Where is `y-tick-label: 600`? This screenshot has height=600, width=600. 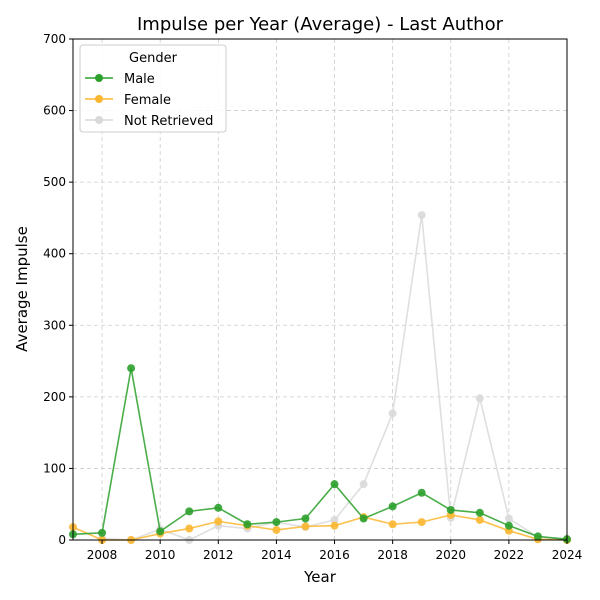 y-tick-label: 600 is located at coordinates (54, 111).